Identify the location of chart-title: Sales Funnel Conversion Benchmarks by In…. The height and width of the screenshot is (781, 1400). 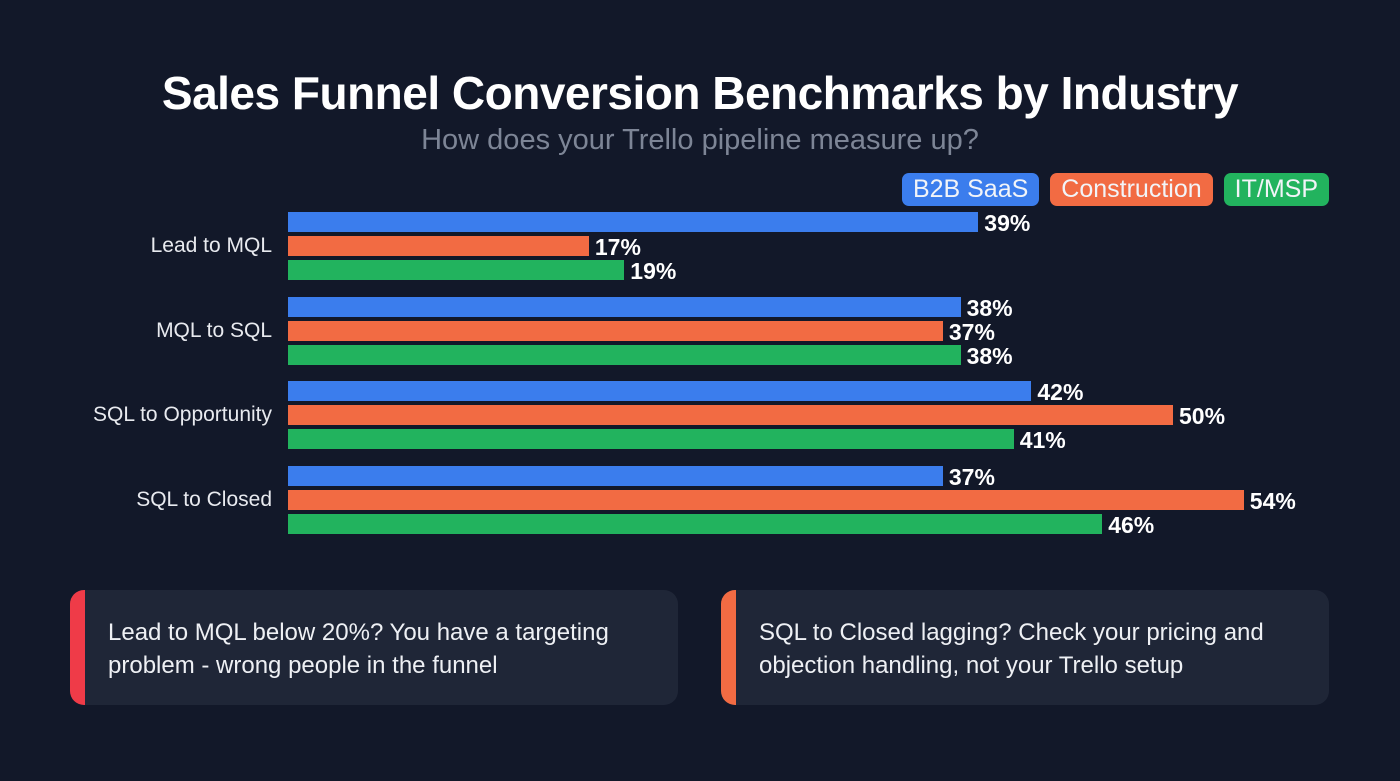
(700, 93).